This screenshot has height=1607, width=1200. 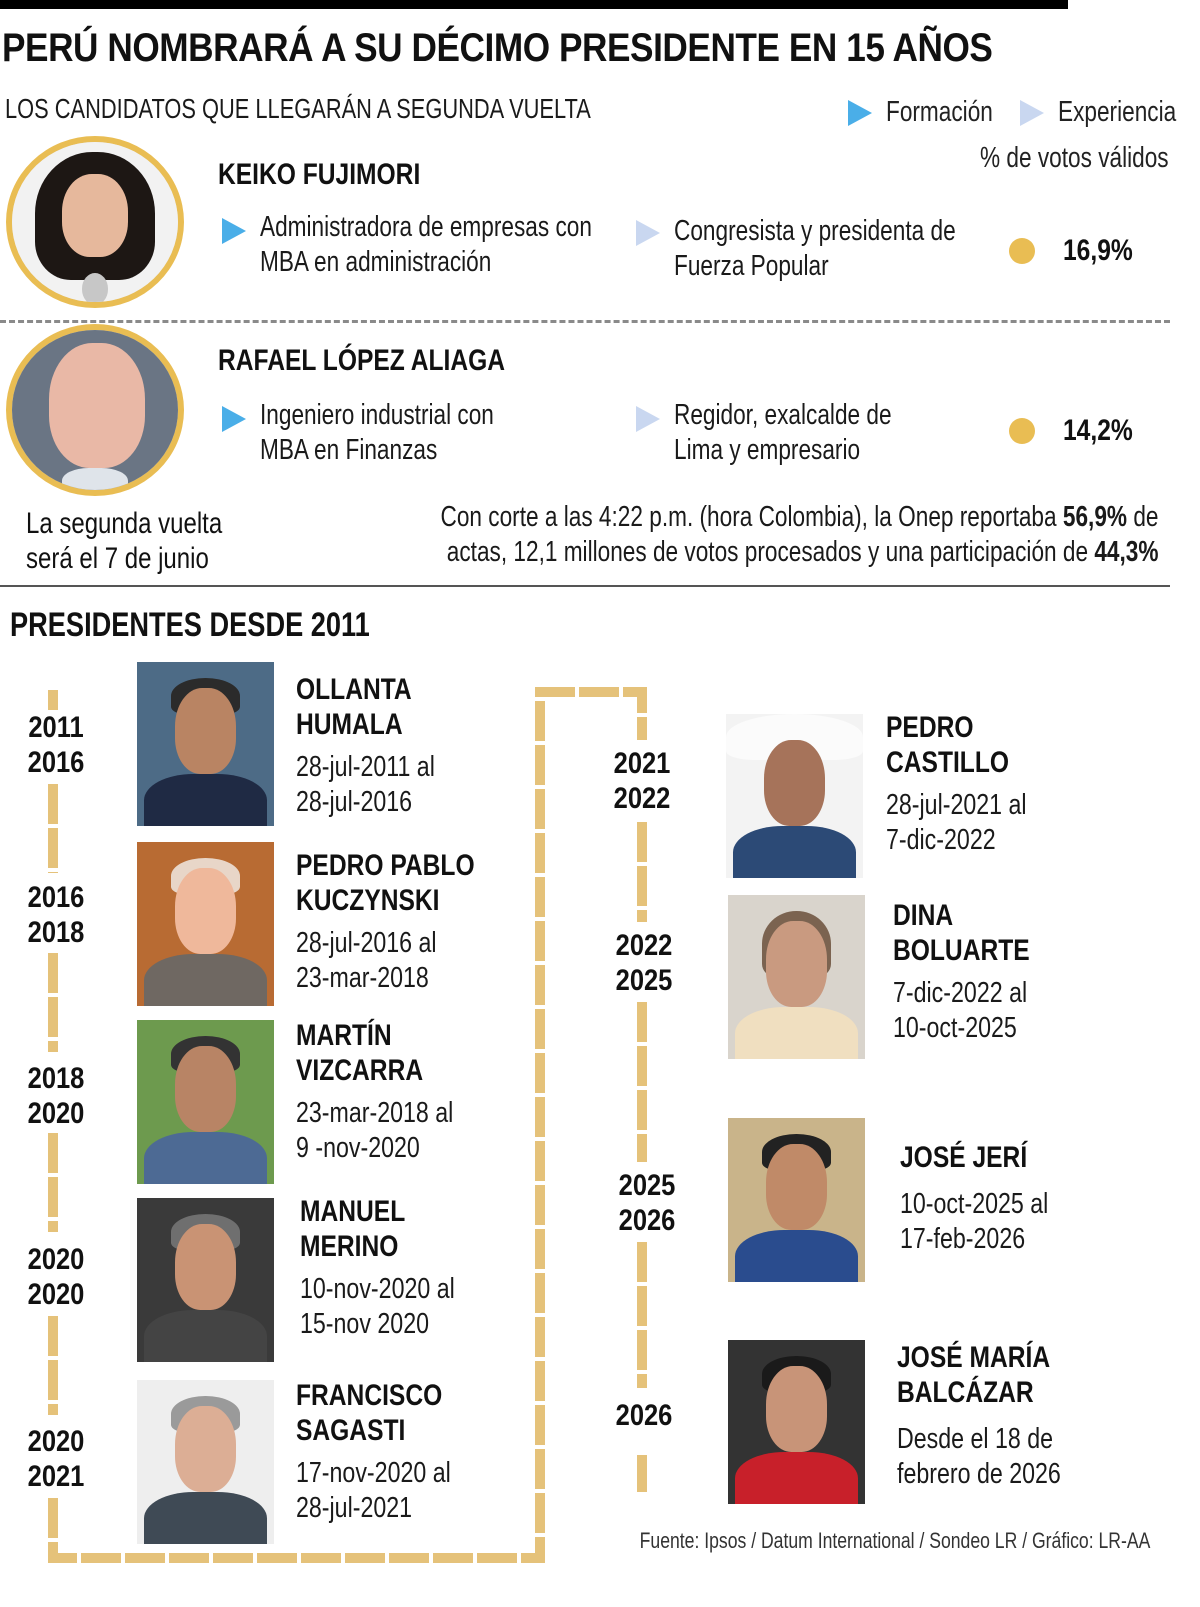 What do you see at coordinates (979, 1474) in the screenshot?
I see `date-line: febrero de 2026` at bounding box center [979, 1474].